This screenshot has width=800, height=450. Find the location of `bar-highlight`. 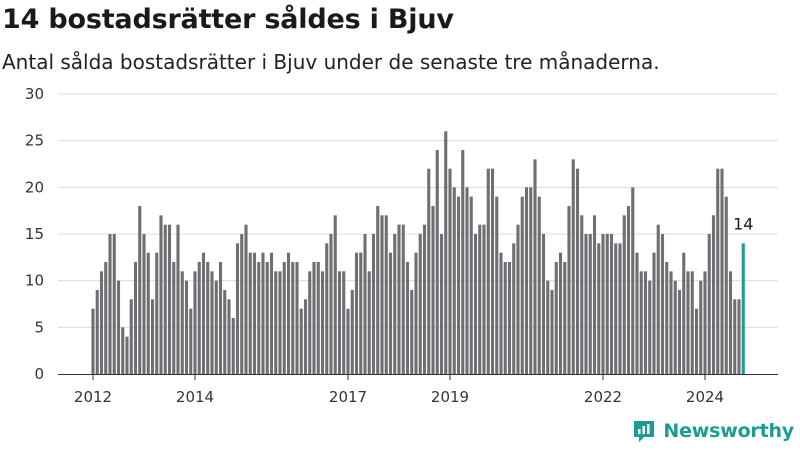

bar-highlight is located at coordinates (743, 308).